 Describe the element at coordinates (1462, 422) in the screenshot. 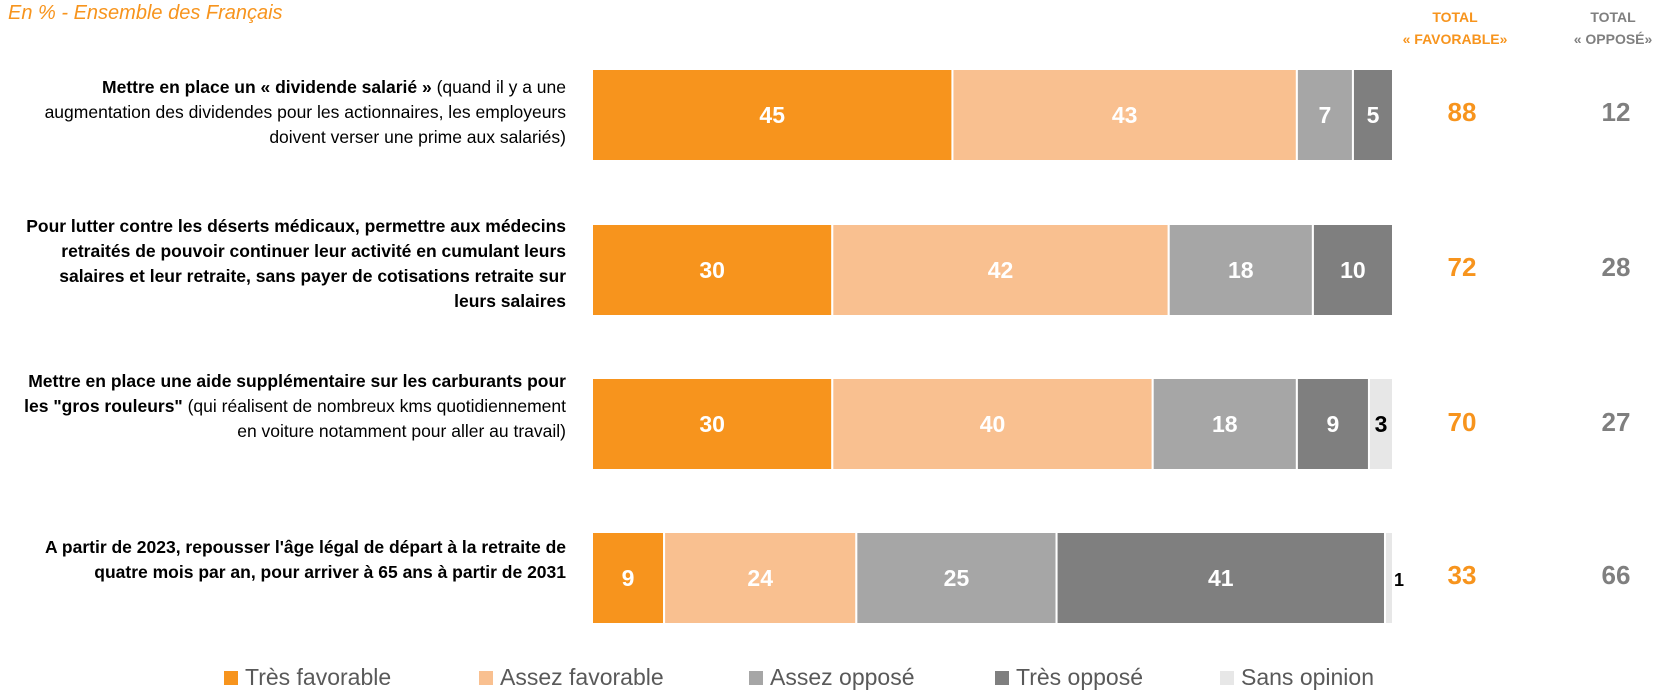

I see `total-favorable-3: 70` at that location.